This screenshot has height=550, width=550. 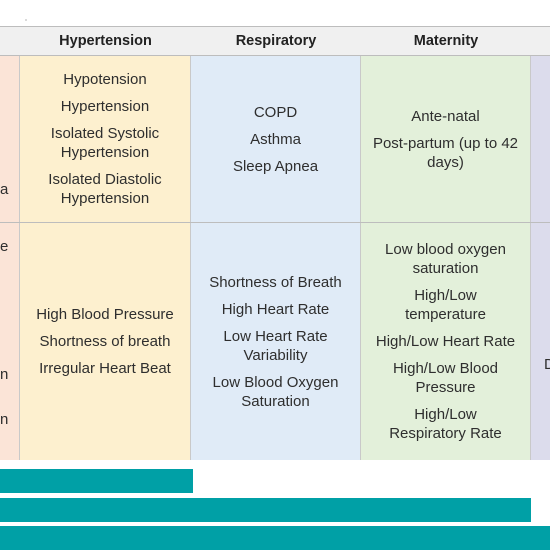 I want to click on conditions-respiratory-cell: COPD Asthma Sleep Apnea, so click(x=276, y=139).